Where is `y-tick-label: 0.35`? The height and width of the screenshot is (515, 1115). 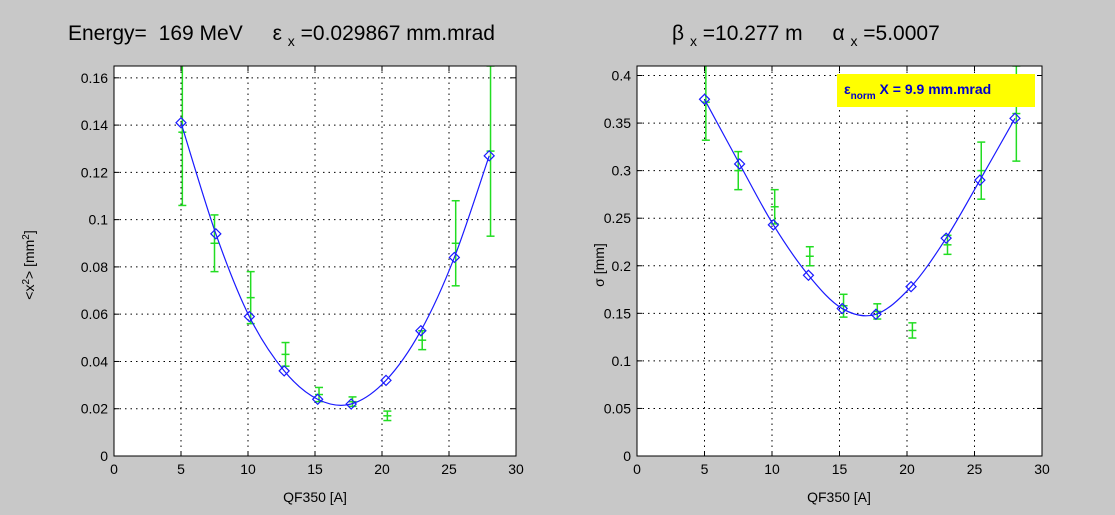
y-tick-label: 0.35 is located at coordinates (617, 123).